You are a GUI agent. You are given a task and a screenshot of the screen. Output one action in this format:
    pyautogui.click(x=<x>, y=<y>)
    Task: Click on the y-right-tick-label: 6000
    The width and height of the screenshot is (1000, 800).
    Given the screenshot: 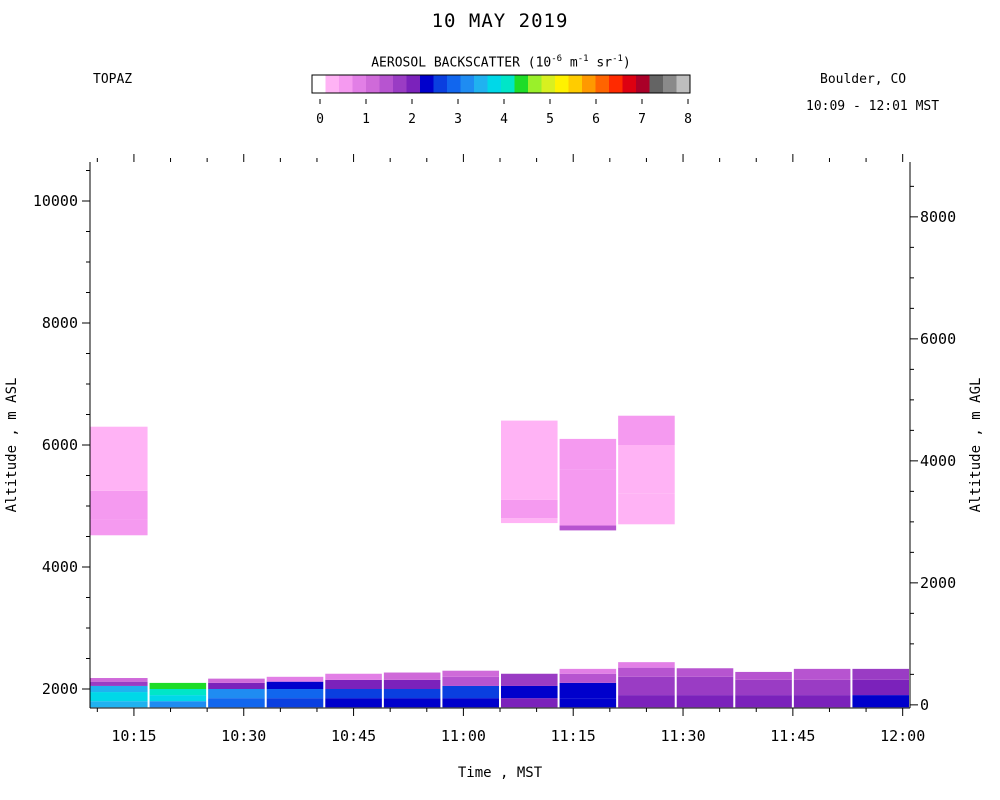 What is the action you would take?
    pyautogui.click(x=938, y=339)
    